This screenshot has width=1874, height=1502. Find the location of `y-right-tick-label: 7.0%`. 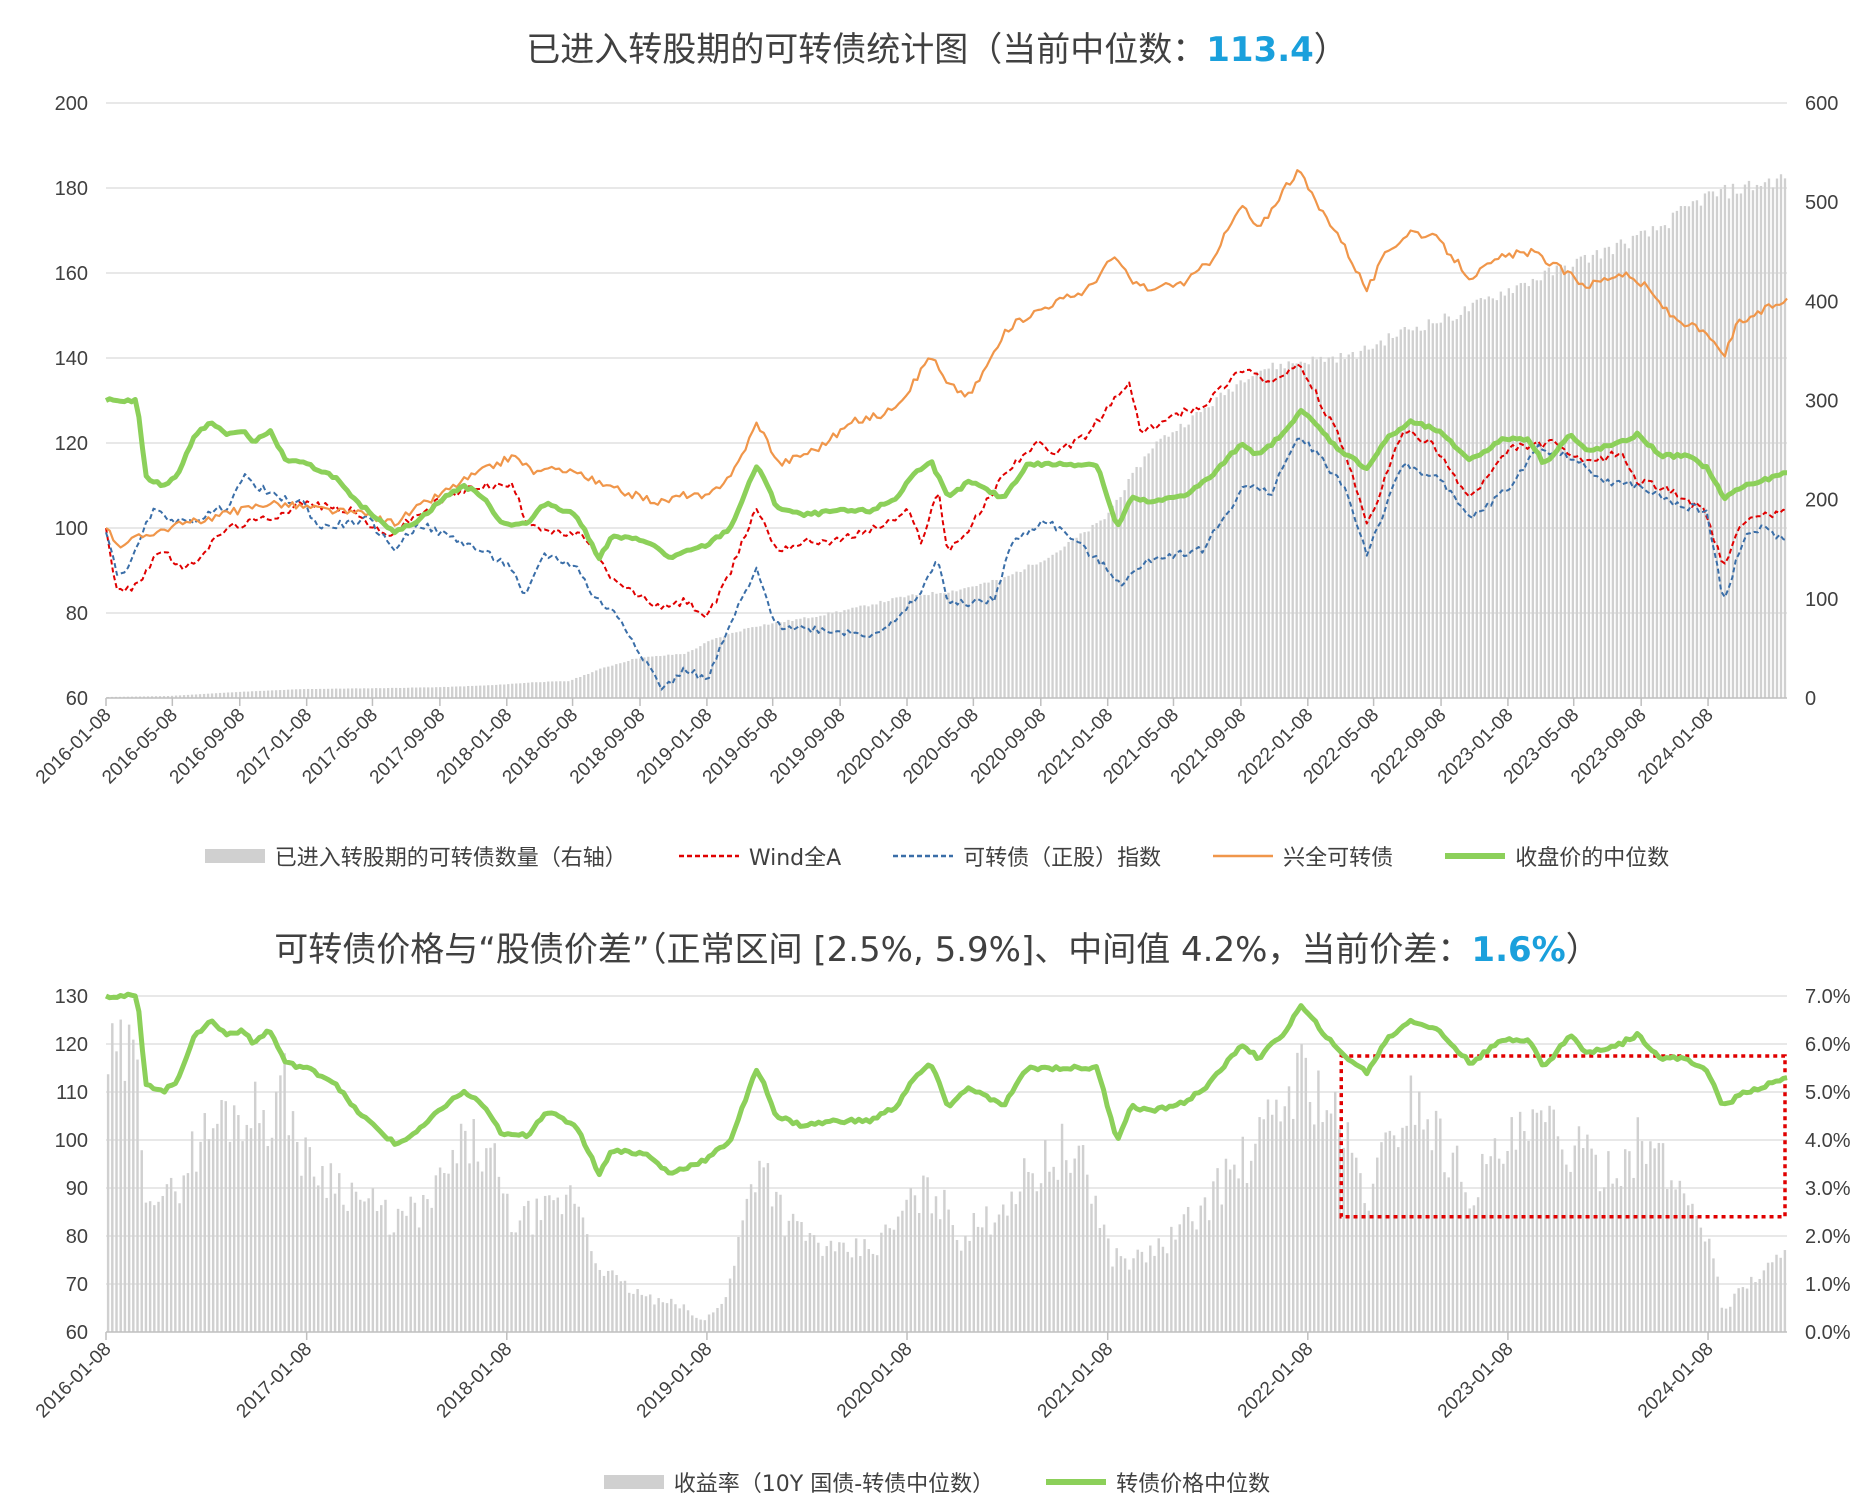

y-right-tick-label: 7.0% is located at coordinates (1828, 997).